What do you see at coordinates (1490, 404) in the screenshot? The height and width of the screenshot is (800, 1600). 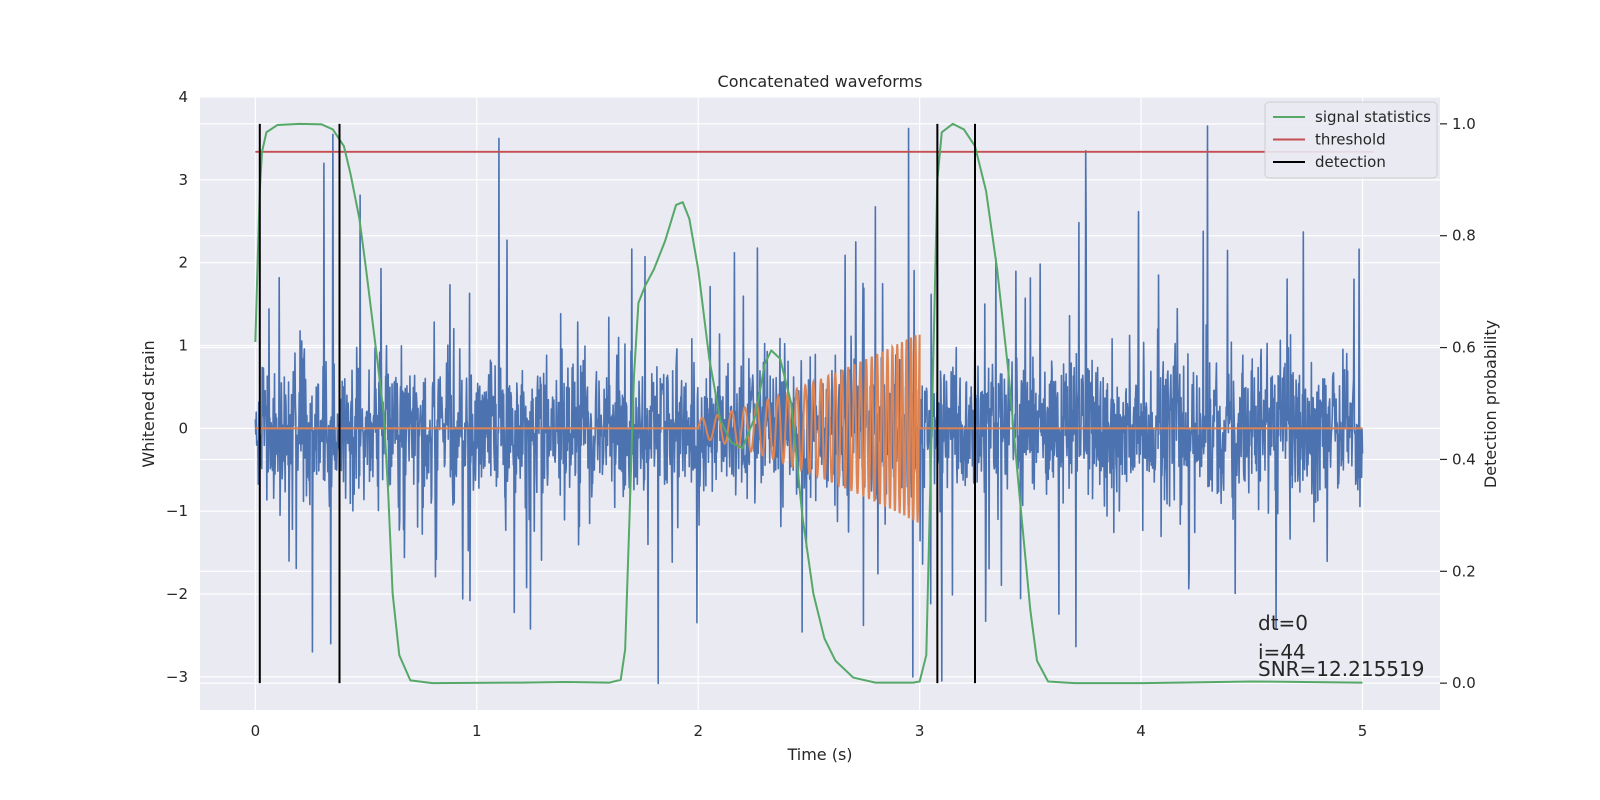 I see `y2-axis-label: Detection probability` at bounding box center [1490, 404].